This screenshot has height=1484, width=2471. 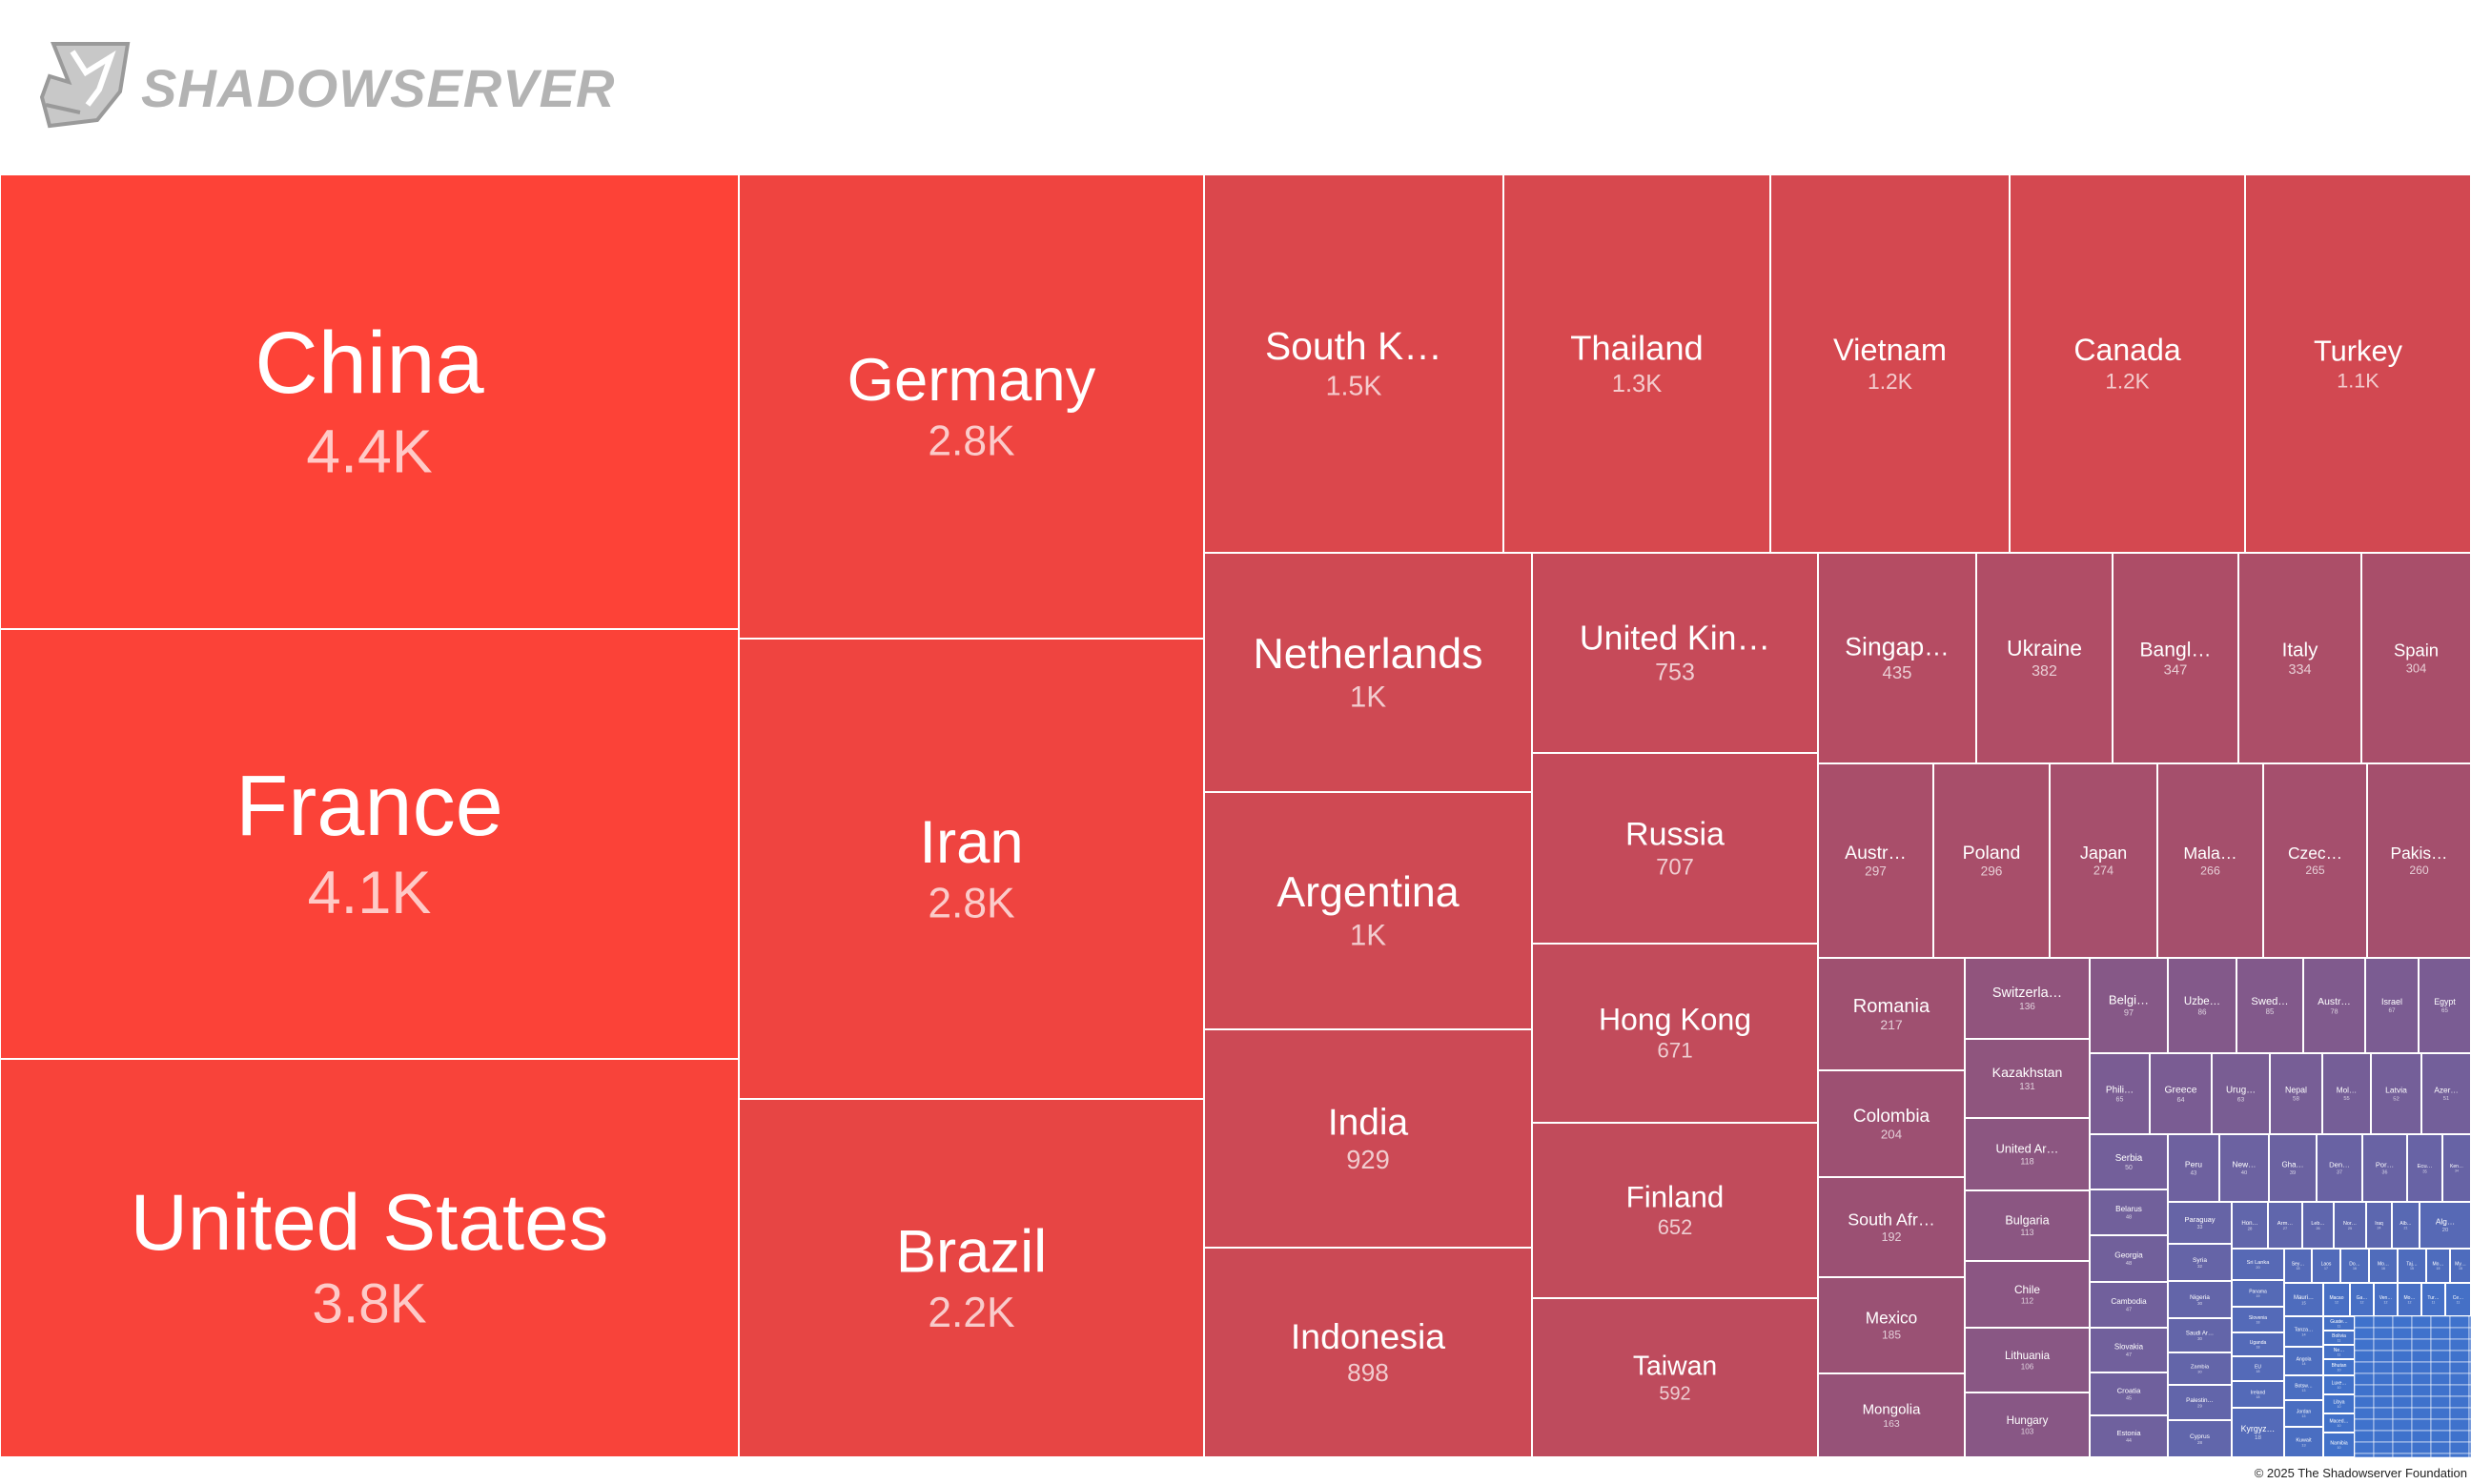 What do you see at coordinates (2339, 1352) in the screenshot?
I see `treemap-cell-nepal2: Ne…11` at bounding box center [2339, 1352].